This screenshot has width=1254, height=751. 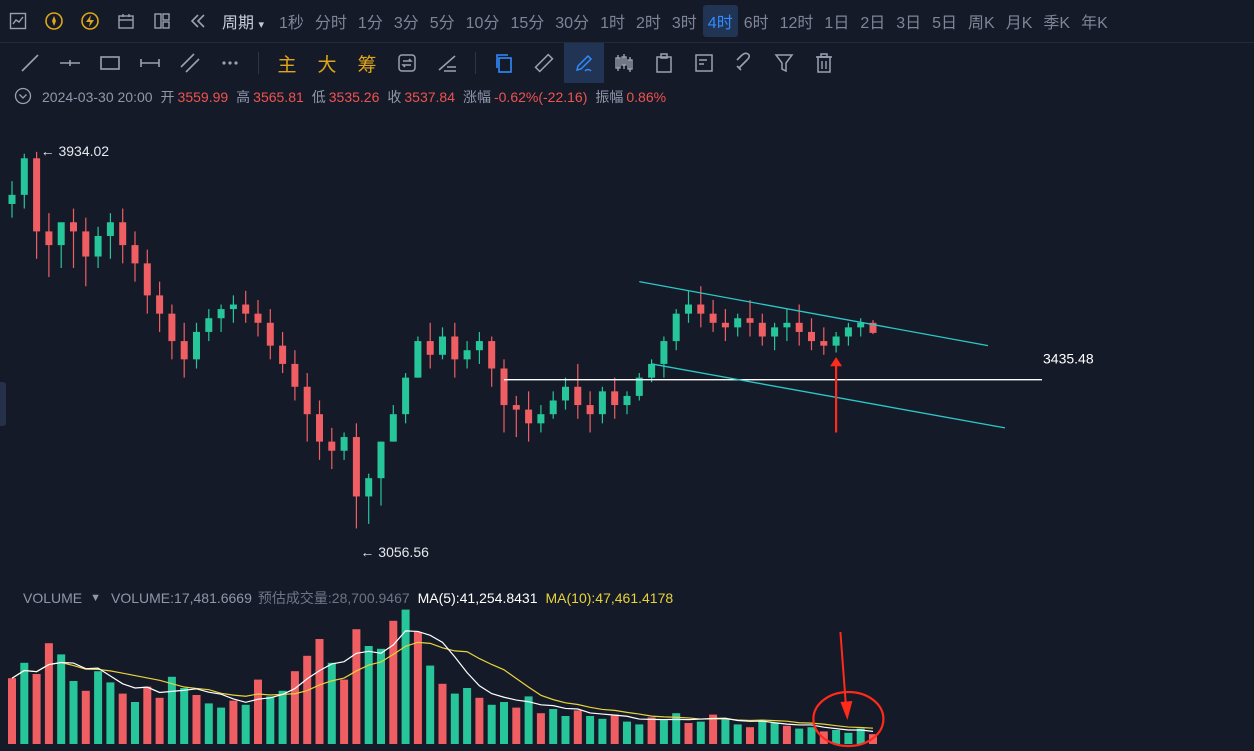 I want to click on ma10-value: MA(10):47,461.4178, so click(x=609, y=598).